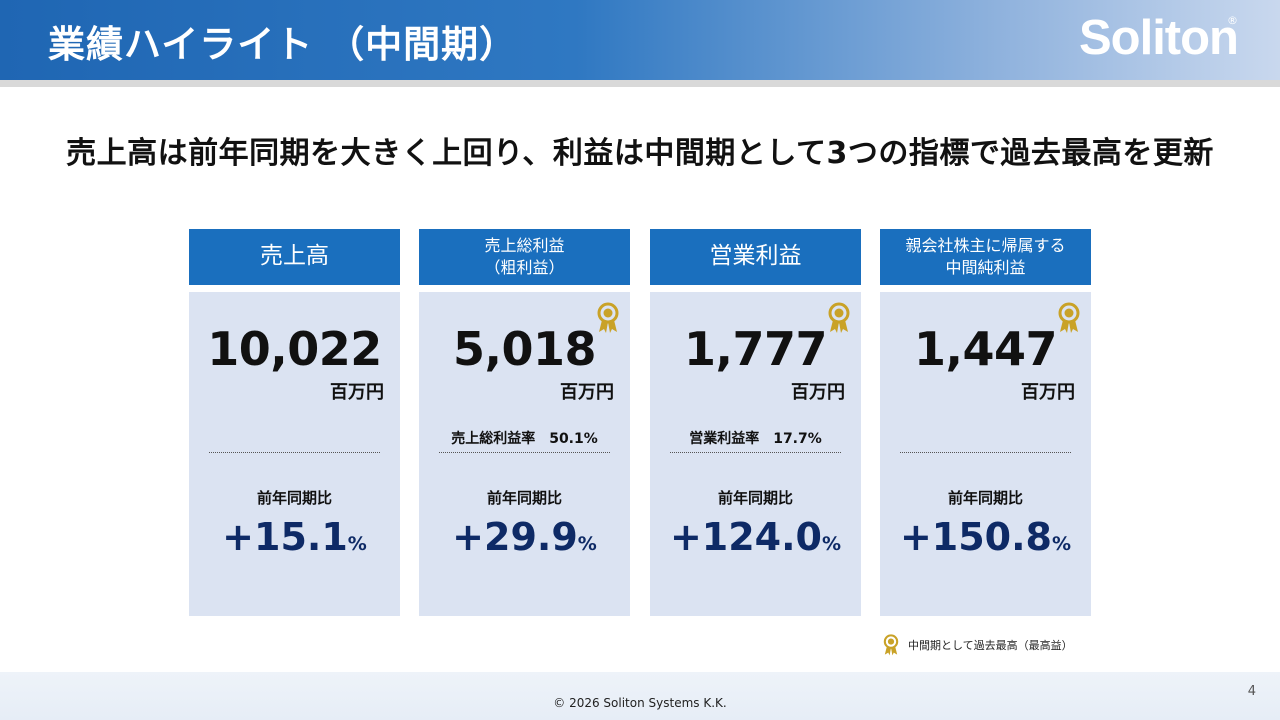 The width and height of the screenshot is (1280, 720). What do you see at coordinates (985, 246) in the screenshot?
I see `card-title-line1: 親会社株主に帰属する` at bounding box center [985, 246].